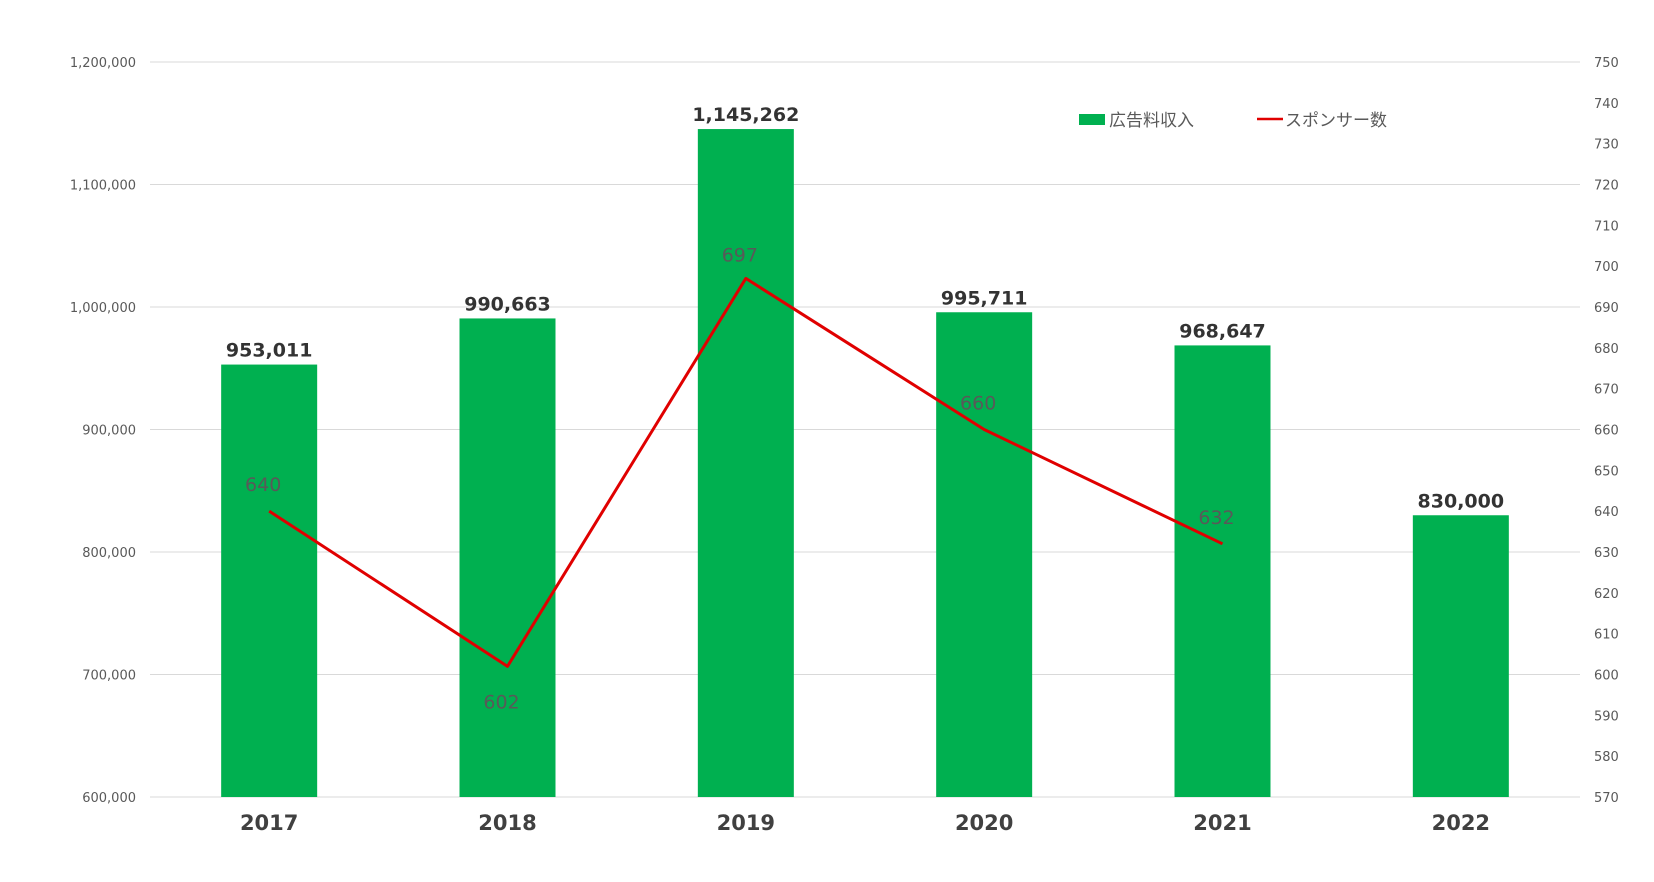 The width and height of the screenshot is (1654, 882). I want to click on y-right-tick-label: 580, so click(1606, 757).